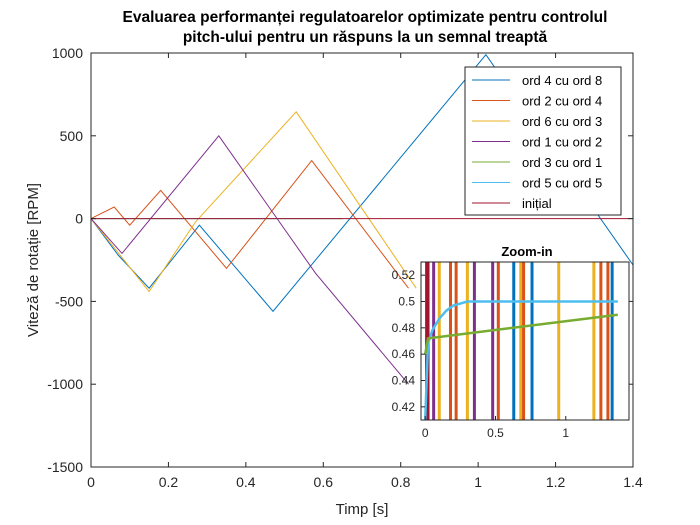 Image resolution: width=700 pixels, height=525 pixels. What do you see at coordinates (495, 433) in the screenshot?
I see `inset-x-tick-label: 0.5` at bounding box center [495, 433].